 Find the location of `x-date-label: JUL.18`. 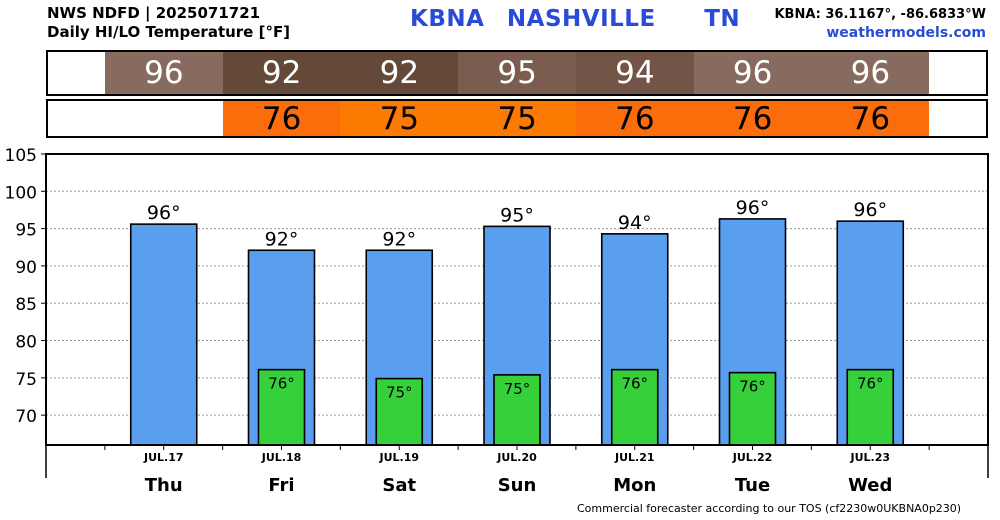

x-date-label: JUL.18 is located at coordinates (281, 457).